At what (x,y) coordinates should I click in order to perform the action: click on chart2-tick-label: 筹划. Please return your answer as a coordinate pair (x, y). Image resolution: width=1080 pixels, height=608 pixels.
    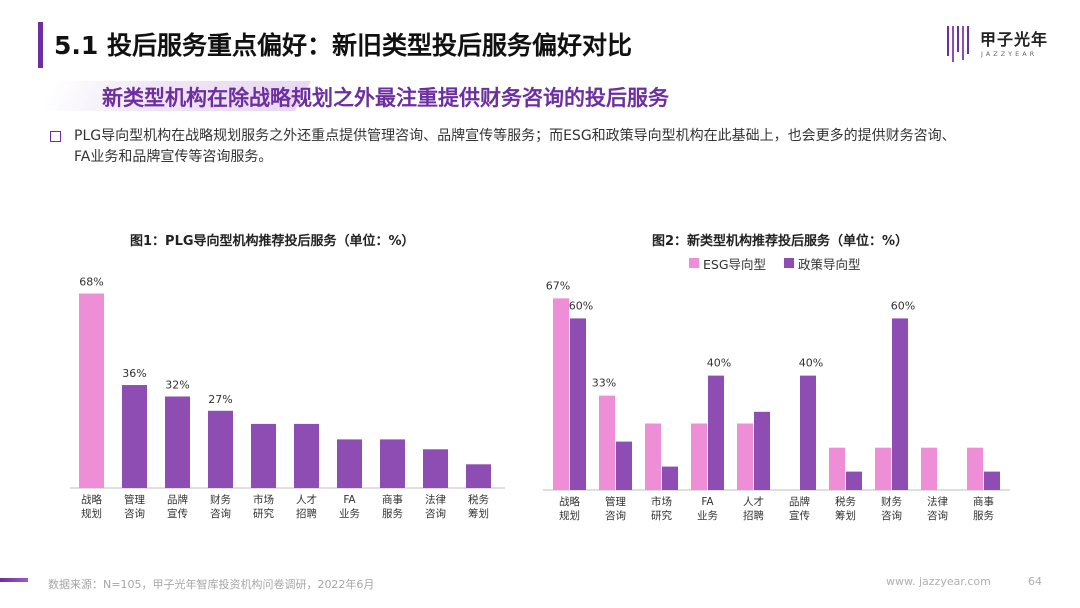
    Looking at the image, I should click on (845, 515).